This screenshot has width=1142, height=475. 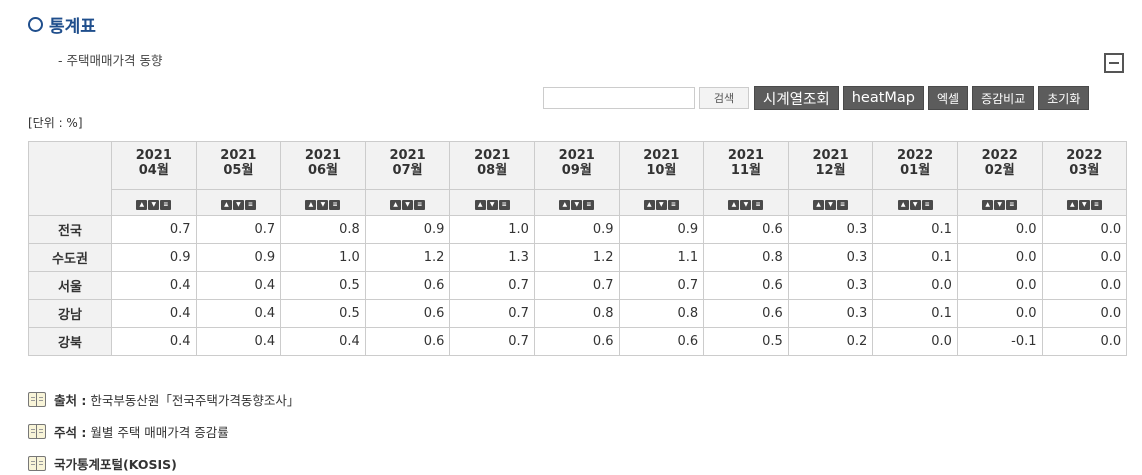 I want to click on title-row: 통계표, so click(x=62, y=24).